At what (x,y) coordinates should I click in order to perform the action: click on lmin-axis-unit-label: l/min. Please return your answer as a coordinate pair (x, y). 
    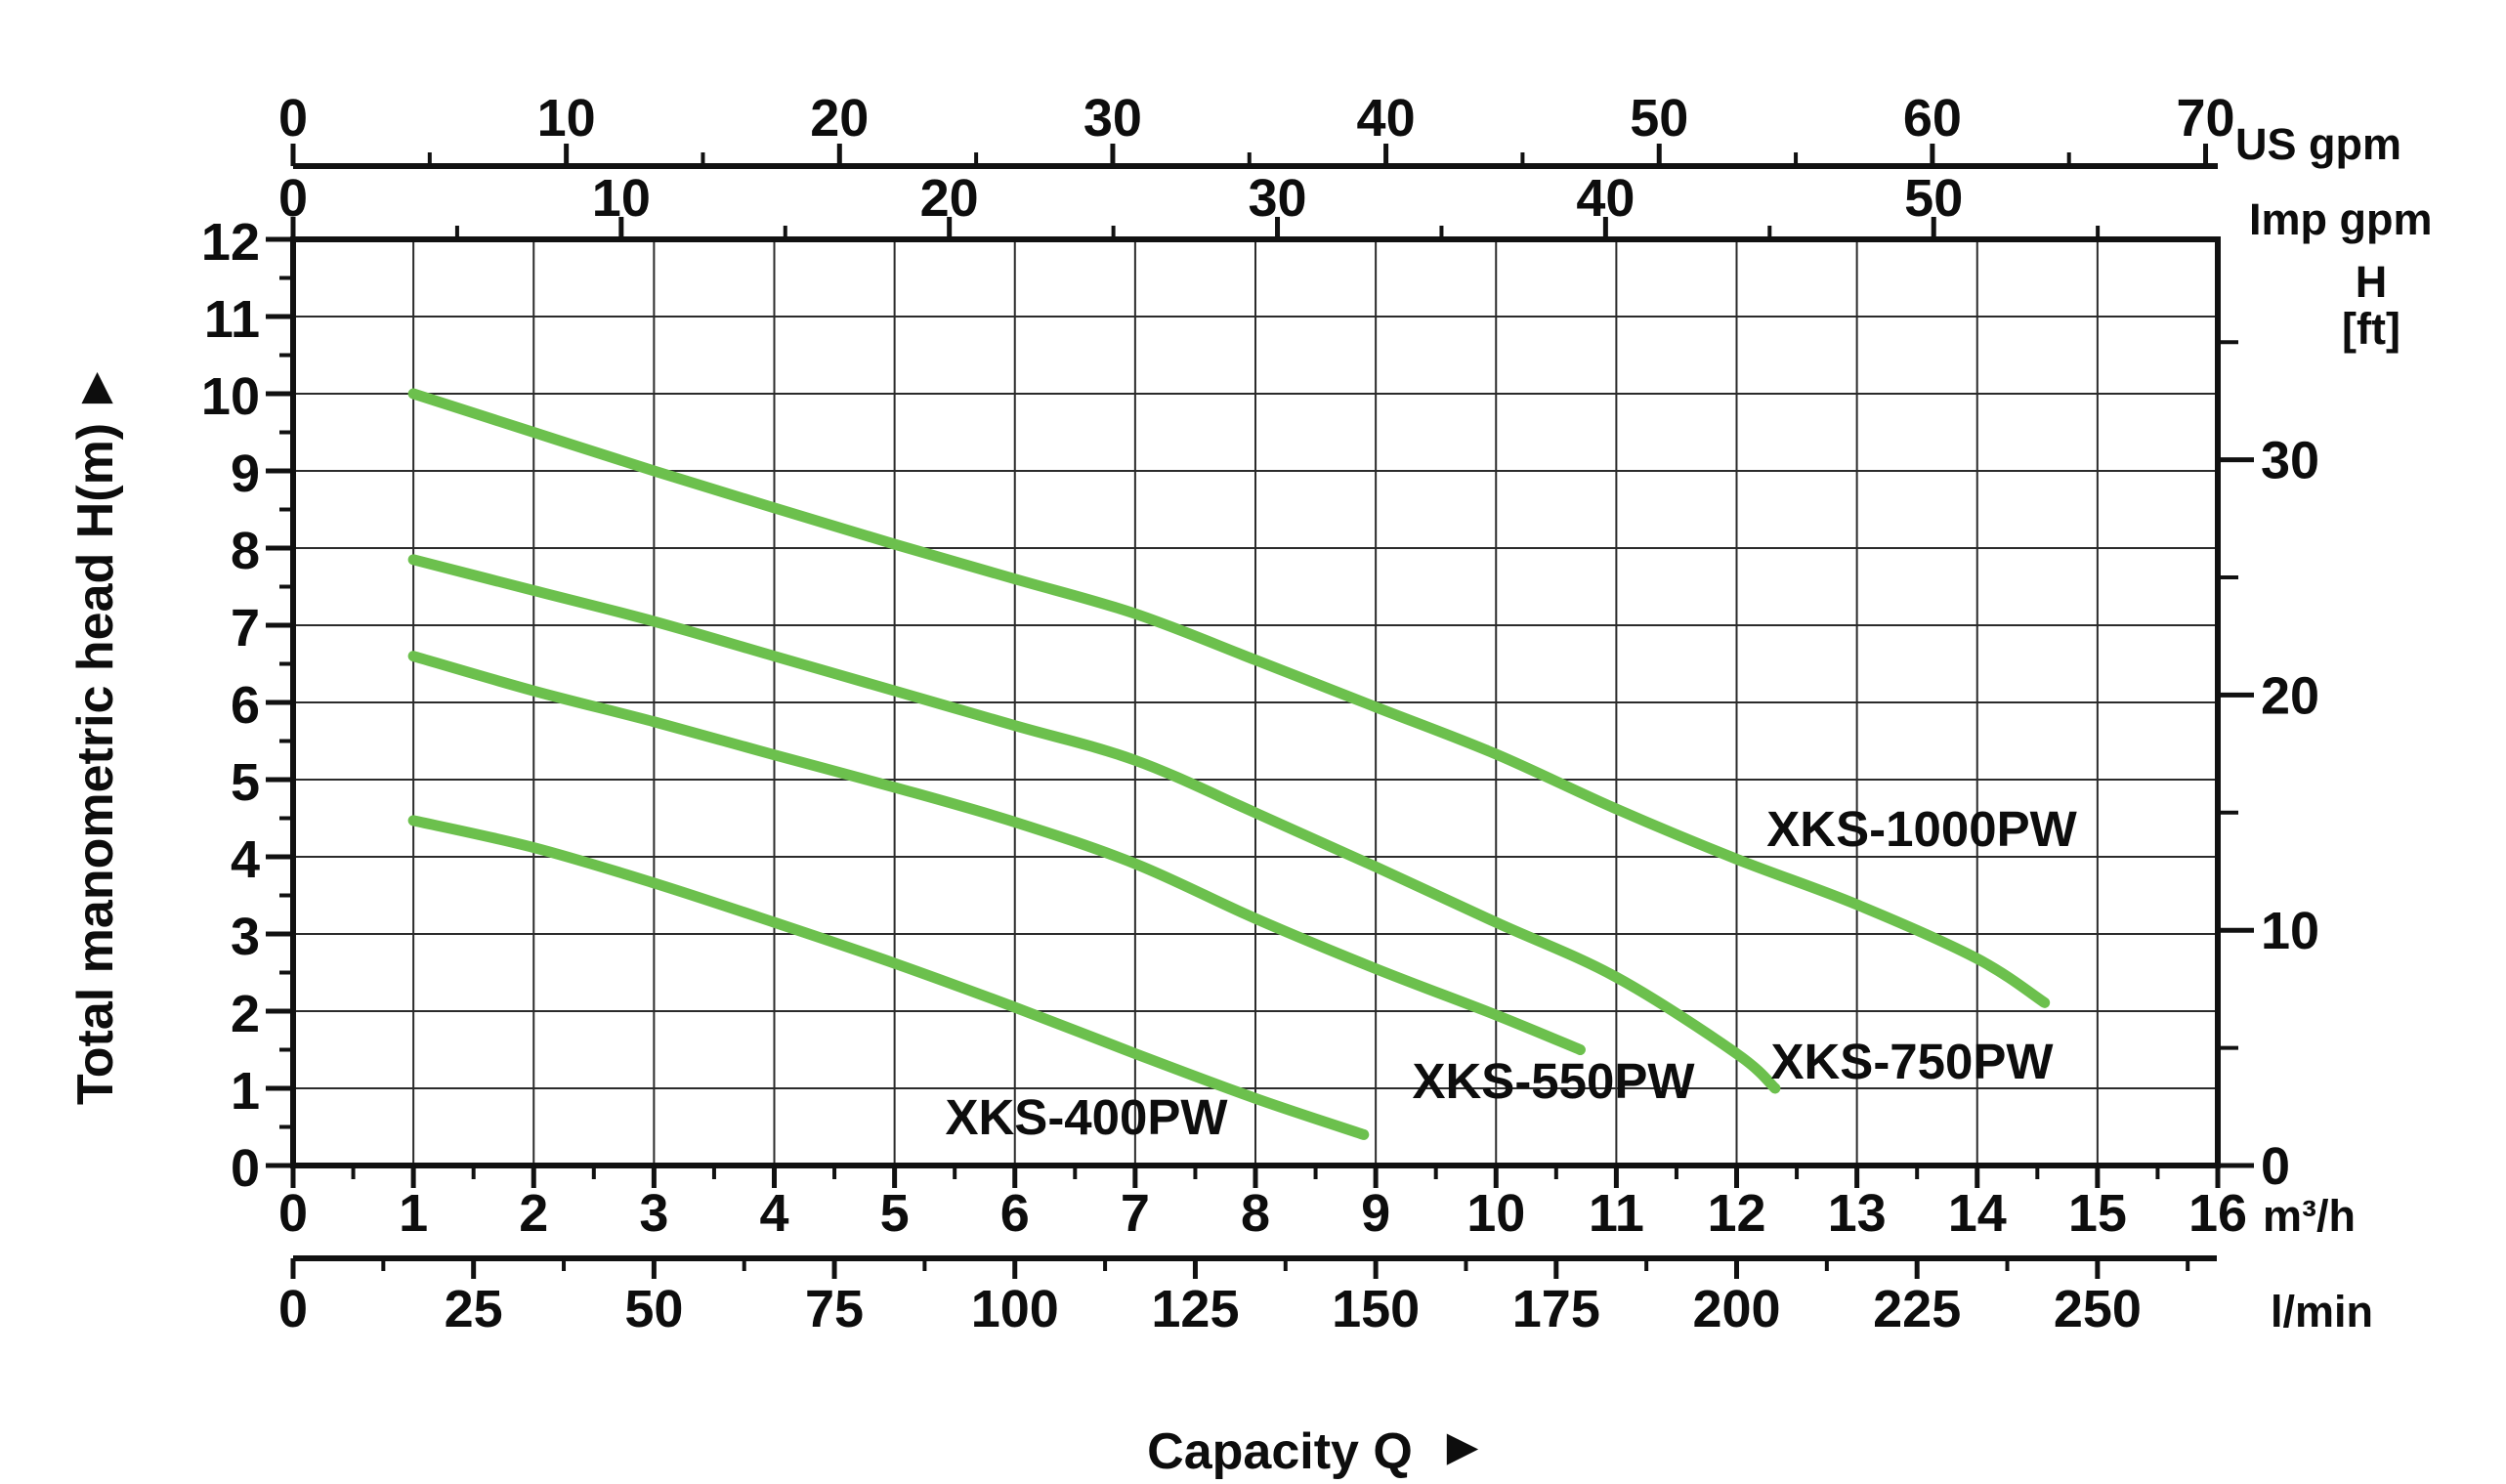
    Looking at the image, I should click on (2322, 1312).